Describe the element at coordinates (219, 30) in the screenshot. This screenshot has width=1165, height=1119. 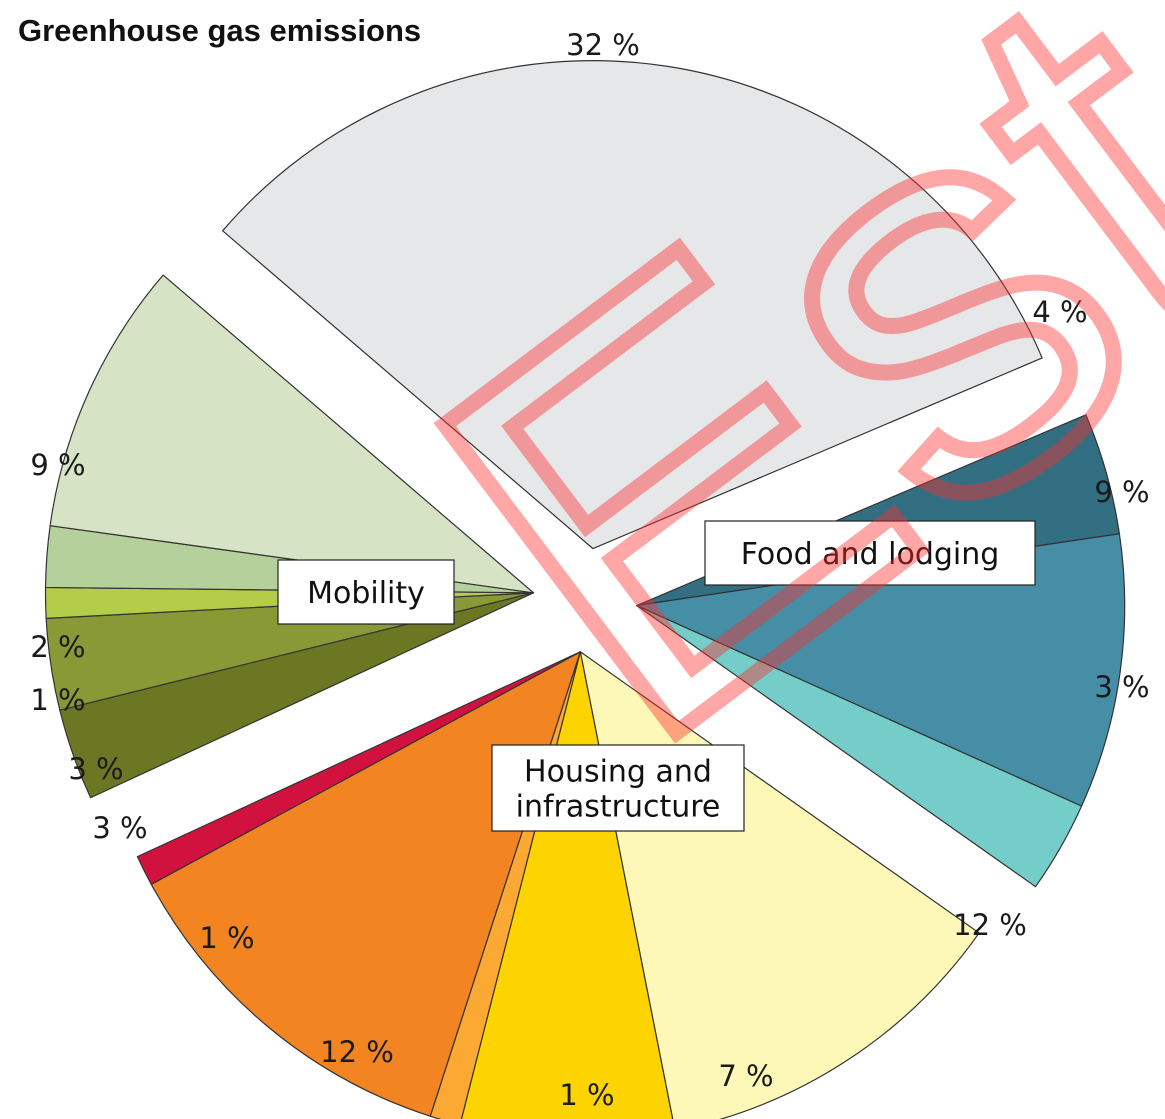
I see `chart-title: Greenhouse gas emissions` at that location.